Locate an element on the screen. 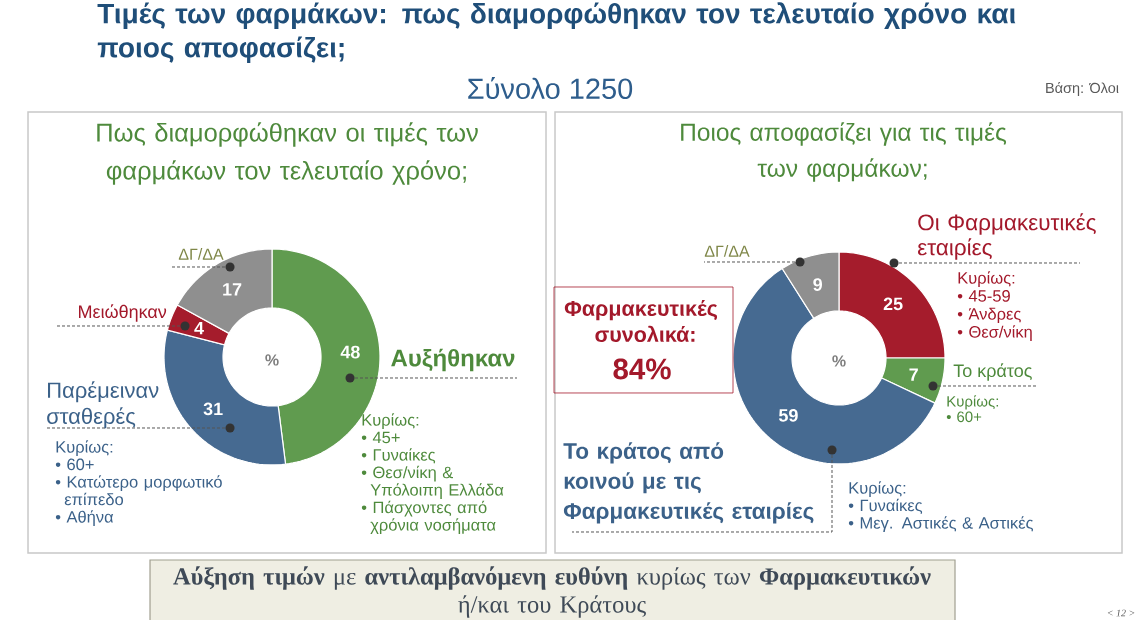  text: Αύξηση τιμών με αντιλαμβανόμενη ευθύνη κυρίως των Φαρμακευτικών ή/και του Κράτους is located at coordinates (552, 592).